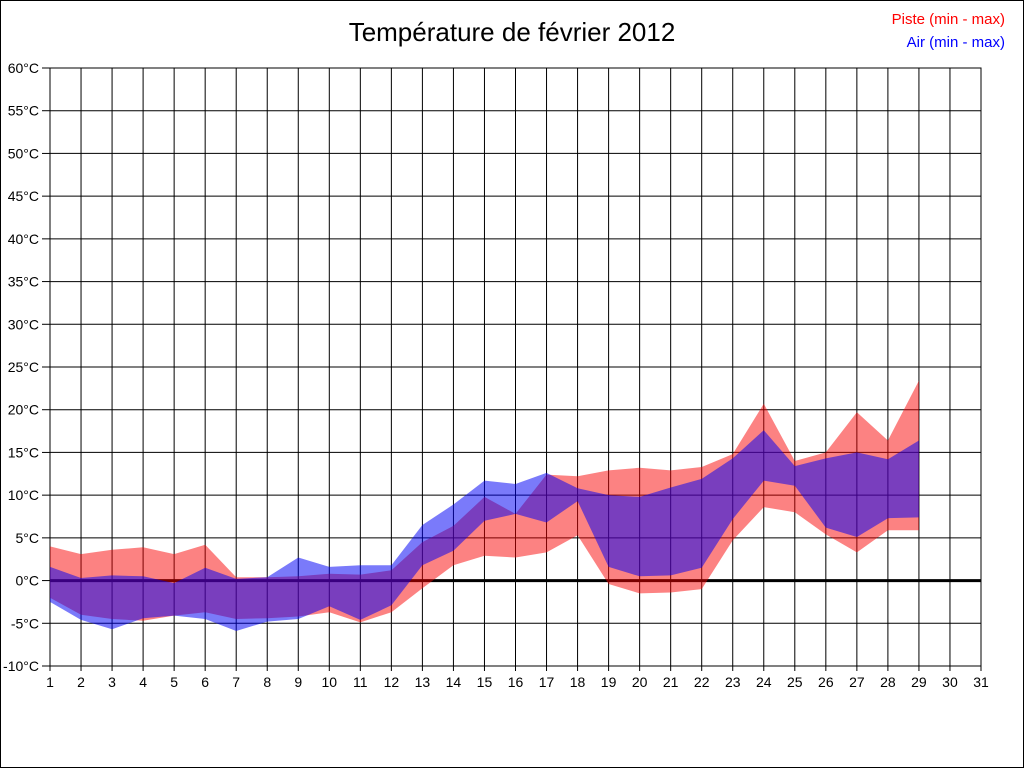  What do you see at coordinates (423, 682) in the screenshot?
I see `x-axis-label: 13` at bounding box center [423, 682].